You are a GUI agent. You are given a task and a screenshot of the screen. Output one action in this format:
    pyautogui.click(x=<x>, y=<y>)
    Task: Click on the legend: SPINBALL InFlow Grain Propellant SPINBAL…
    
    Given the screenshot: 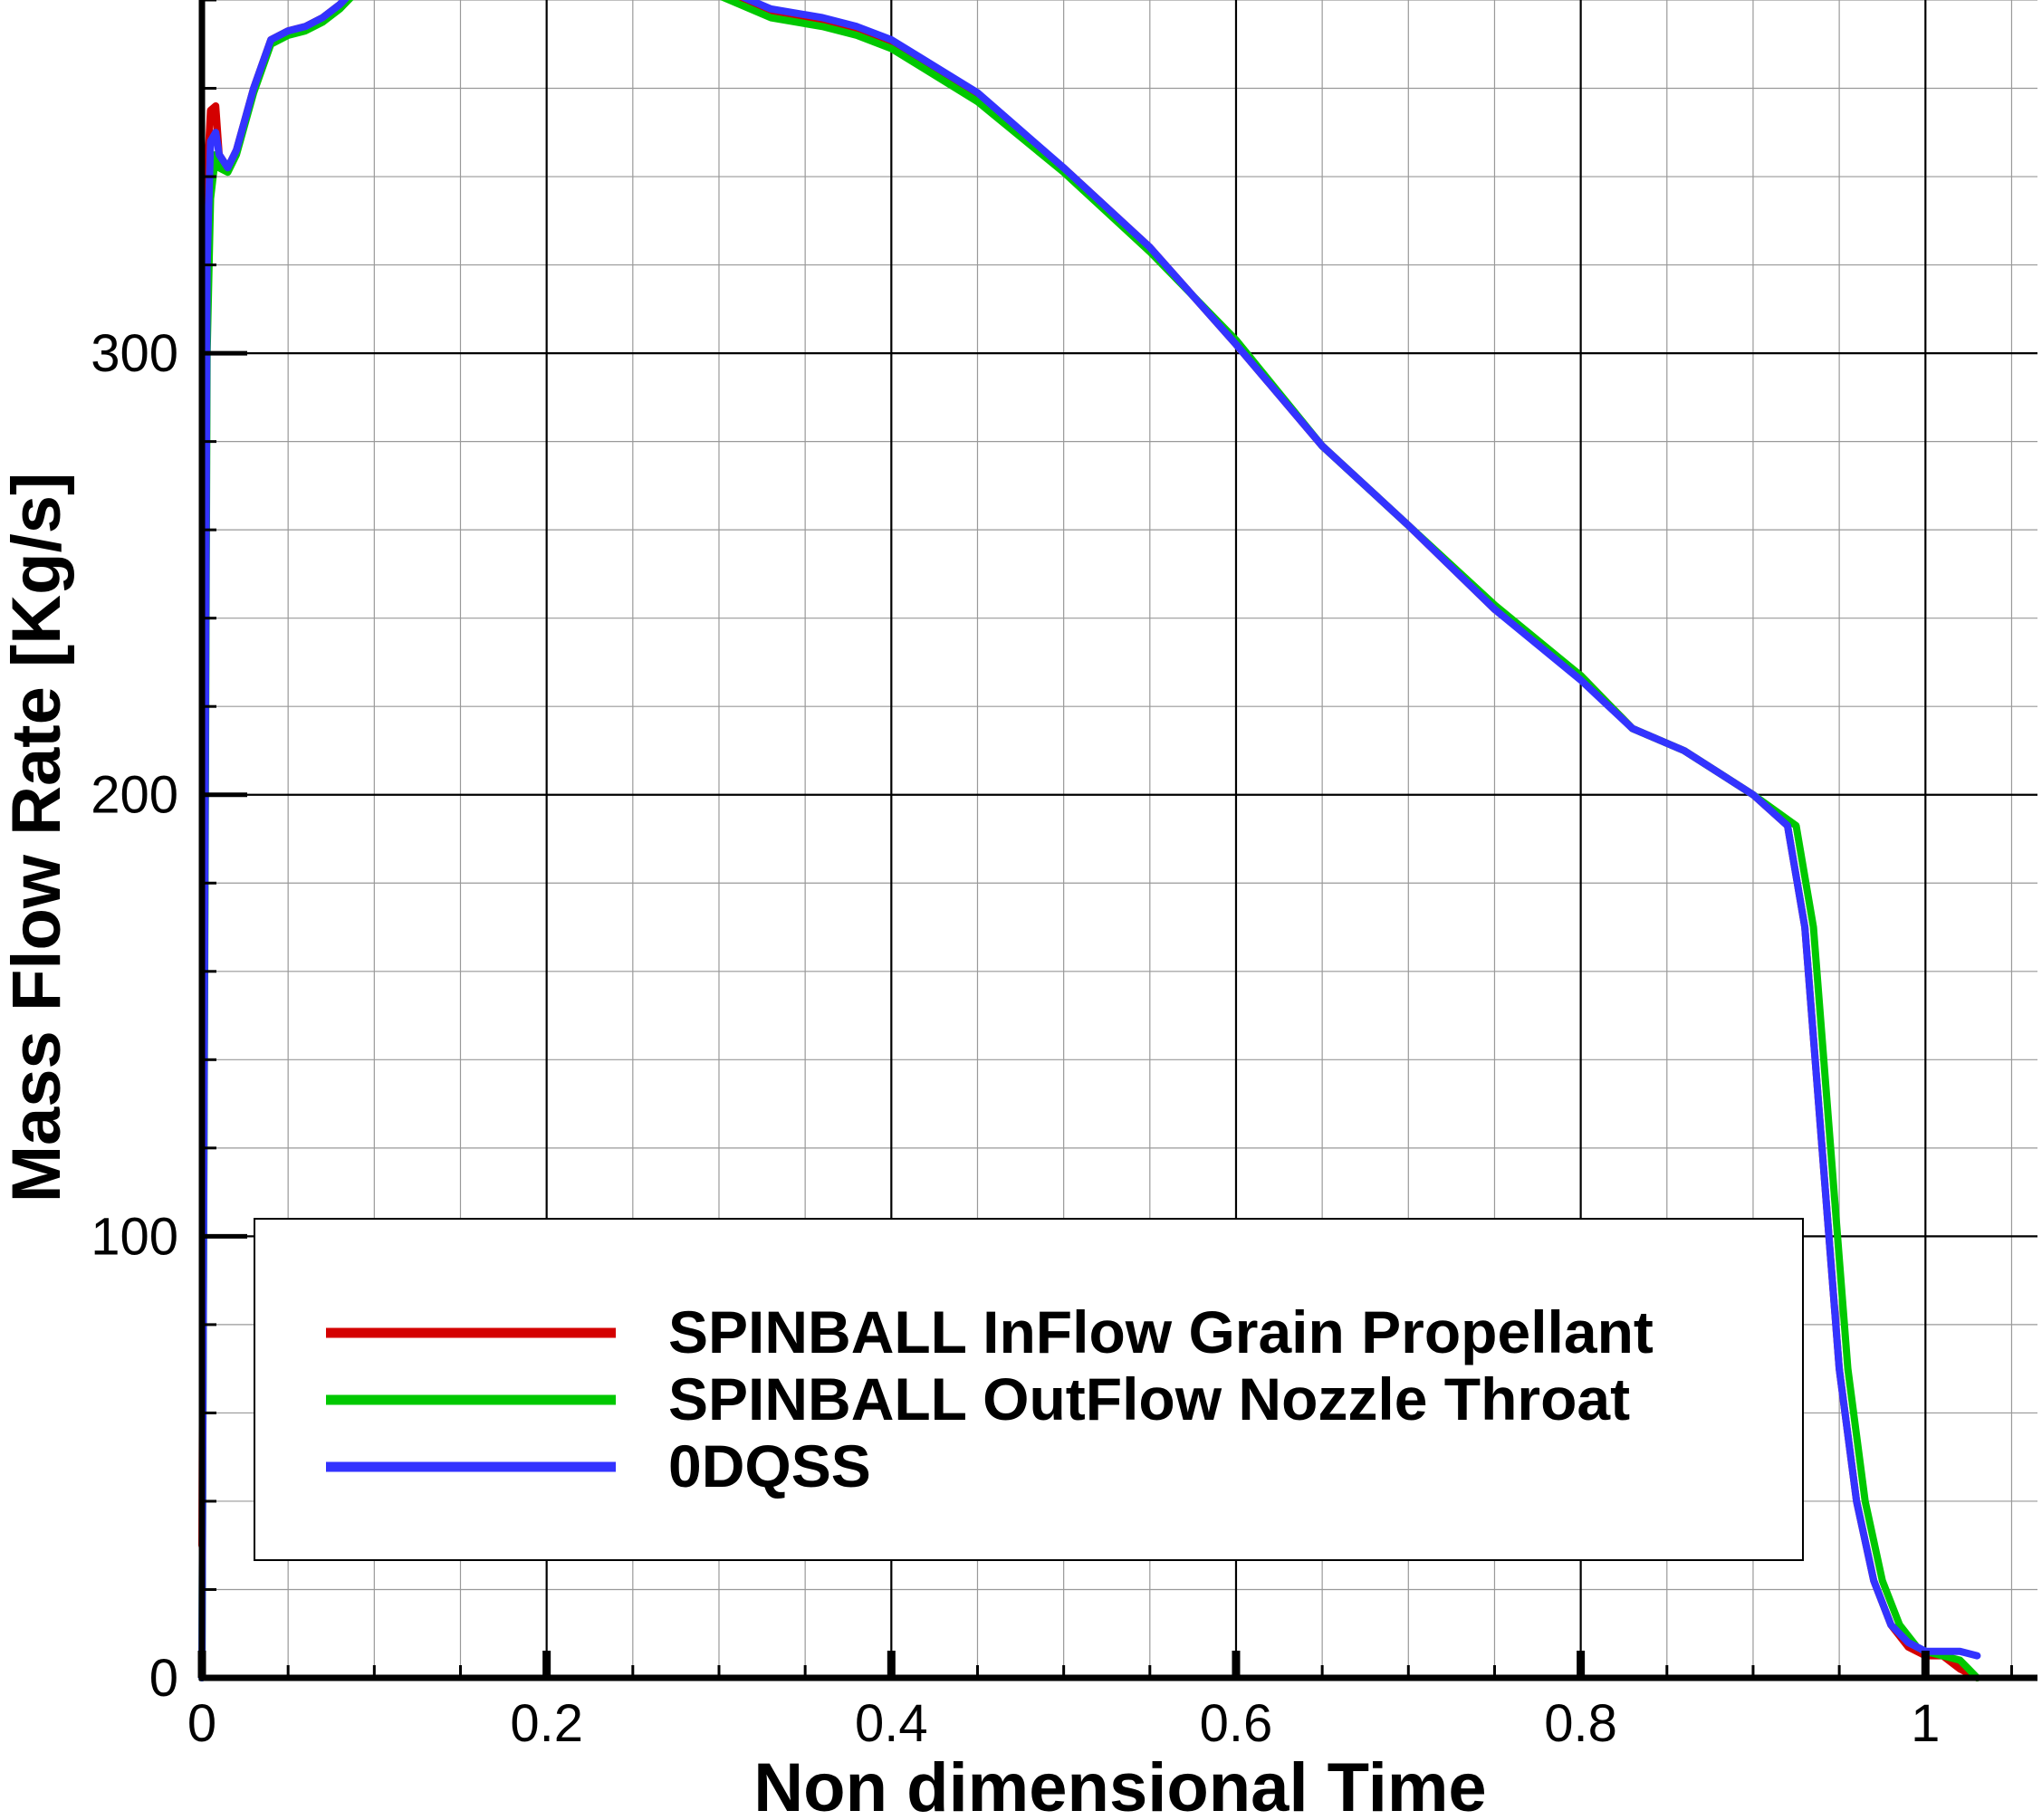 What is the action you would take?
    pyautogui.click(x=1029, y=1389)
    